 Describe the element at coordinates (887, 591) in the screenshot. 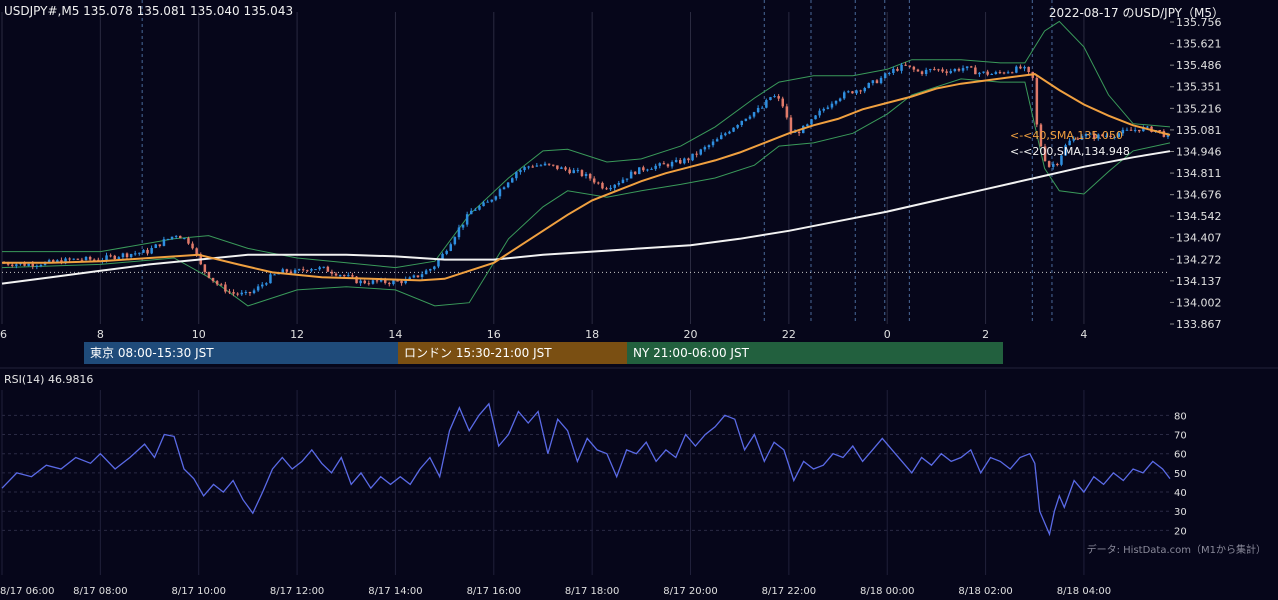

I see `time-tick-label: 8/18 00:00` at that location.